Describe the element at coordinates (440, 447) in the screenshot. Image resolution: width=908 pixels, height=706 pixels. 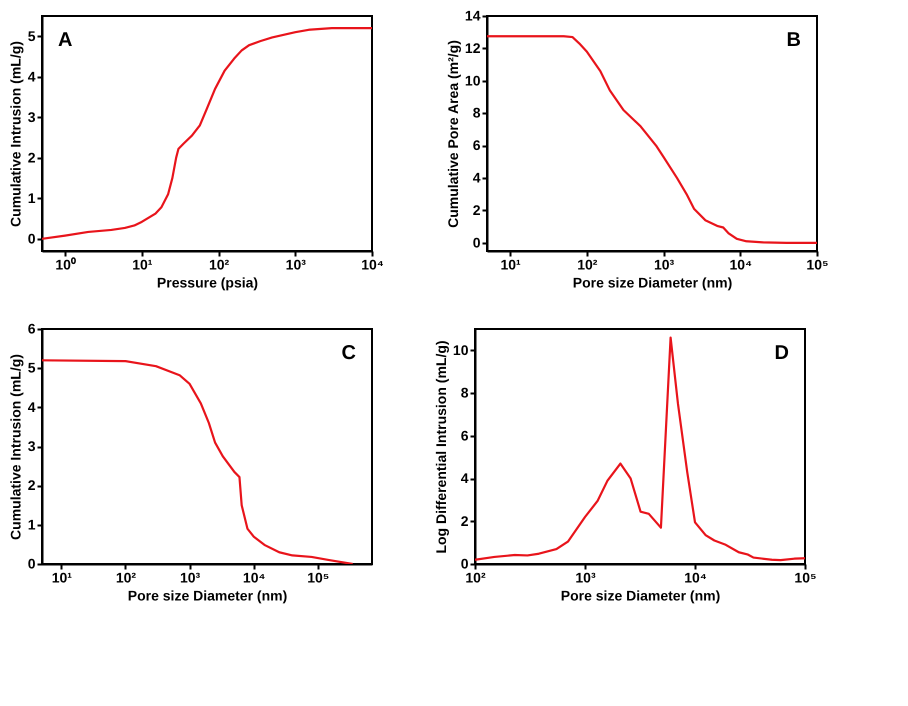
I see `y-axis-title: Log Differential Intrusion (mL/g)` at that location.